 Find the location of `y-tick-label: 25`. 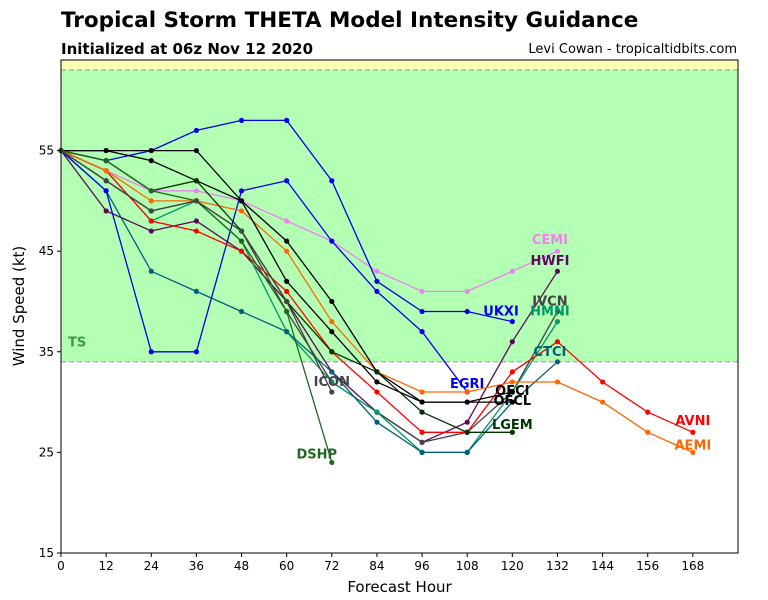

y-tick-label: 25 is located at coordinates (46, 452).